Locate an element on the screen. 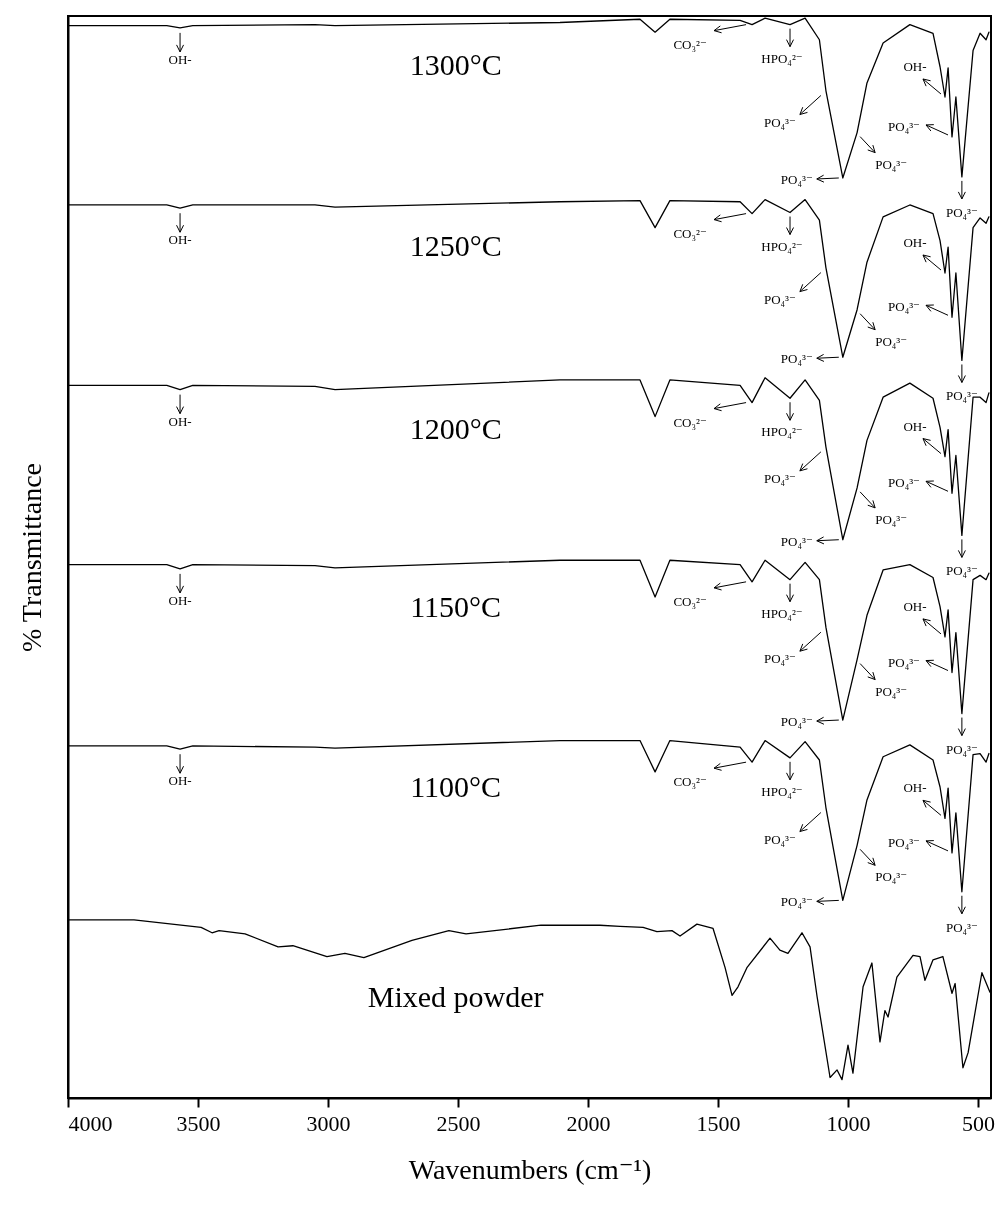 The height and width of the screenshot is (1221, 1007). x-tick-label: 3500 is located at coordinates (198, 1123).